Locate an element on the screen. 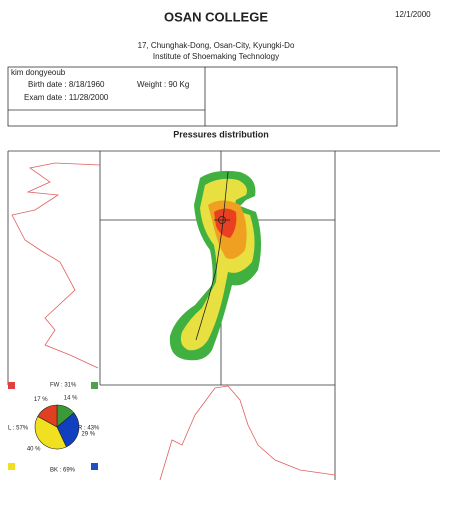  info-box is located at coordinates (202, 96).